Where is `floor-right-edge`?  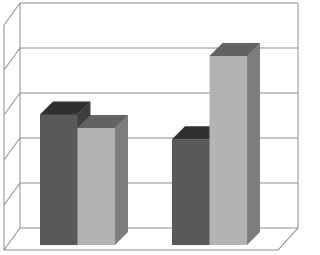
floor-right-edge is located at coordinates (288, 239).